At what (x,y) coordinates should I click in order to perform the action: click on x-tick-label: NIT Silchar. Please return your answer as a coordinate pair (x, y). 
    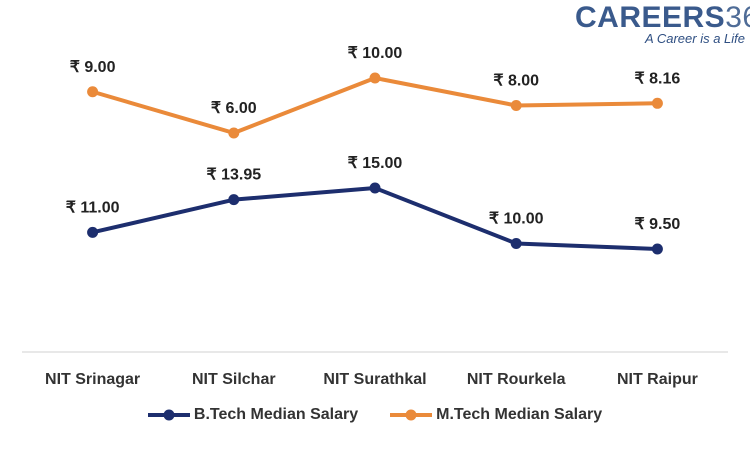
    Looking at the image, I should click on (234, 379).